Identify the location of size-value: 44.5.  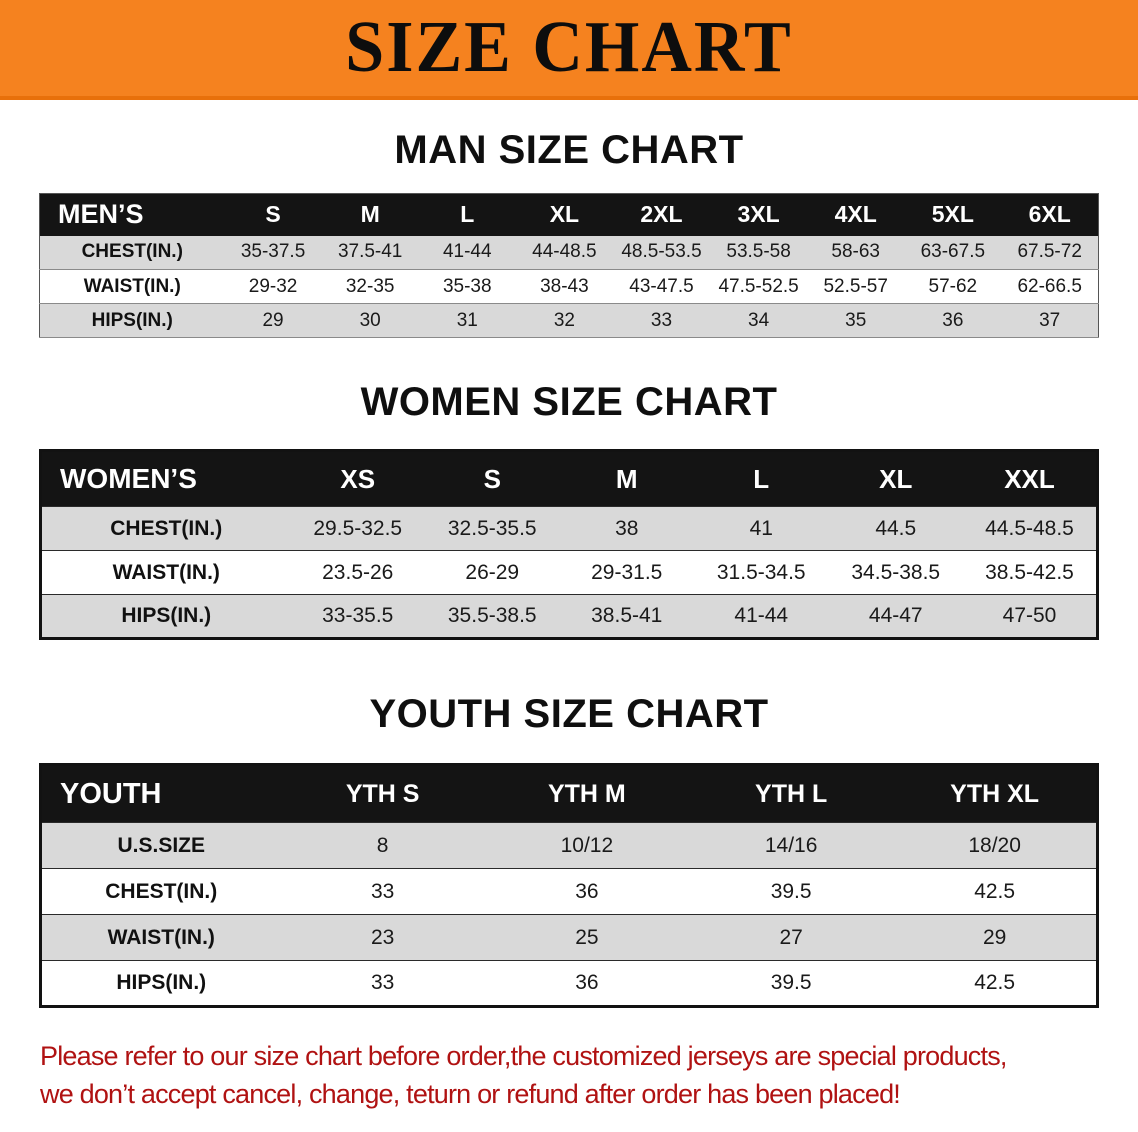
(896, 528).